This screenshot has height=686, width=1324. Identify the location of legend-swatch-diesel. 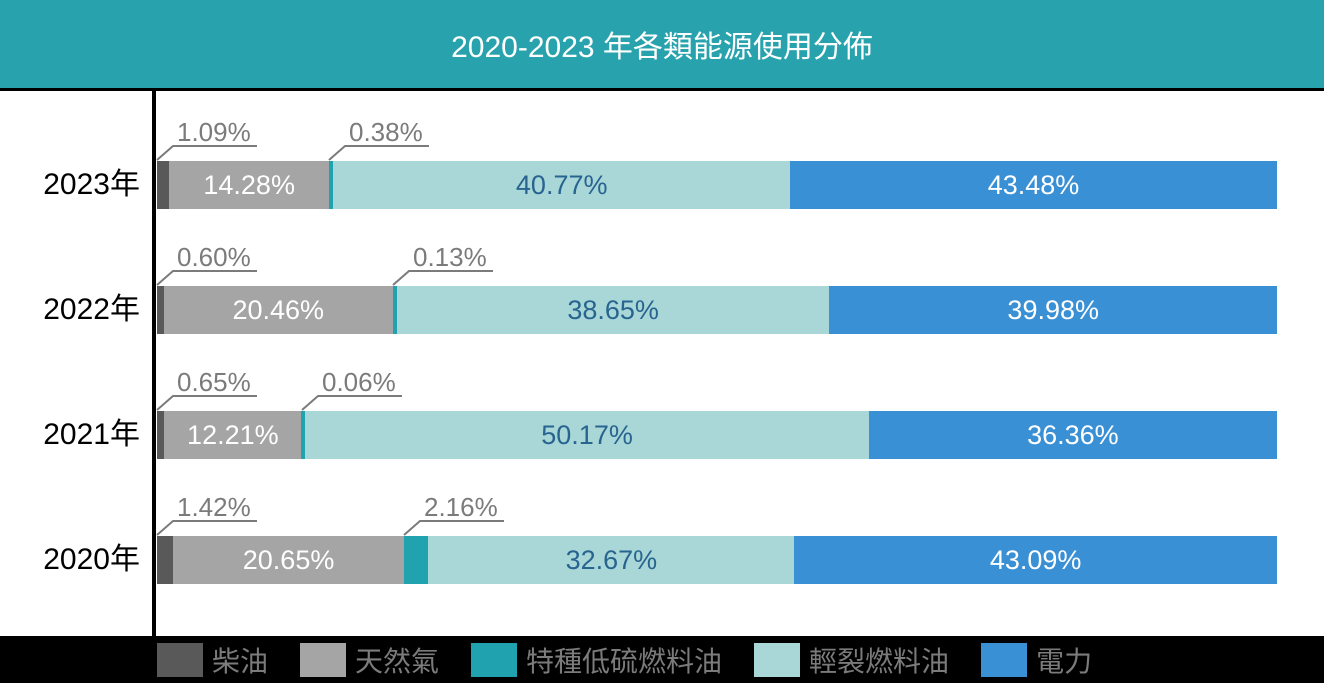
(180, 659).